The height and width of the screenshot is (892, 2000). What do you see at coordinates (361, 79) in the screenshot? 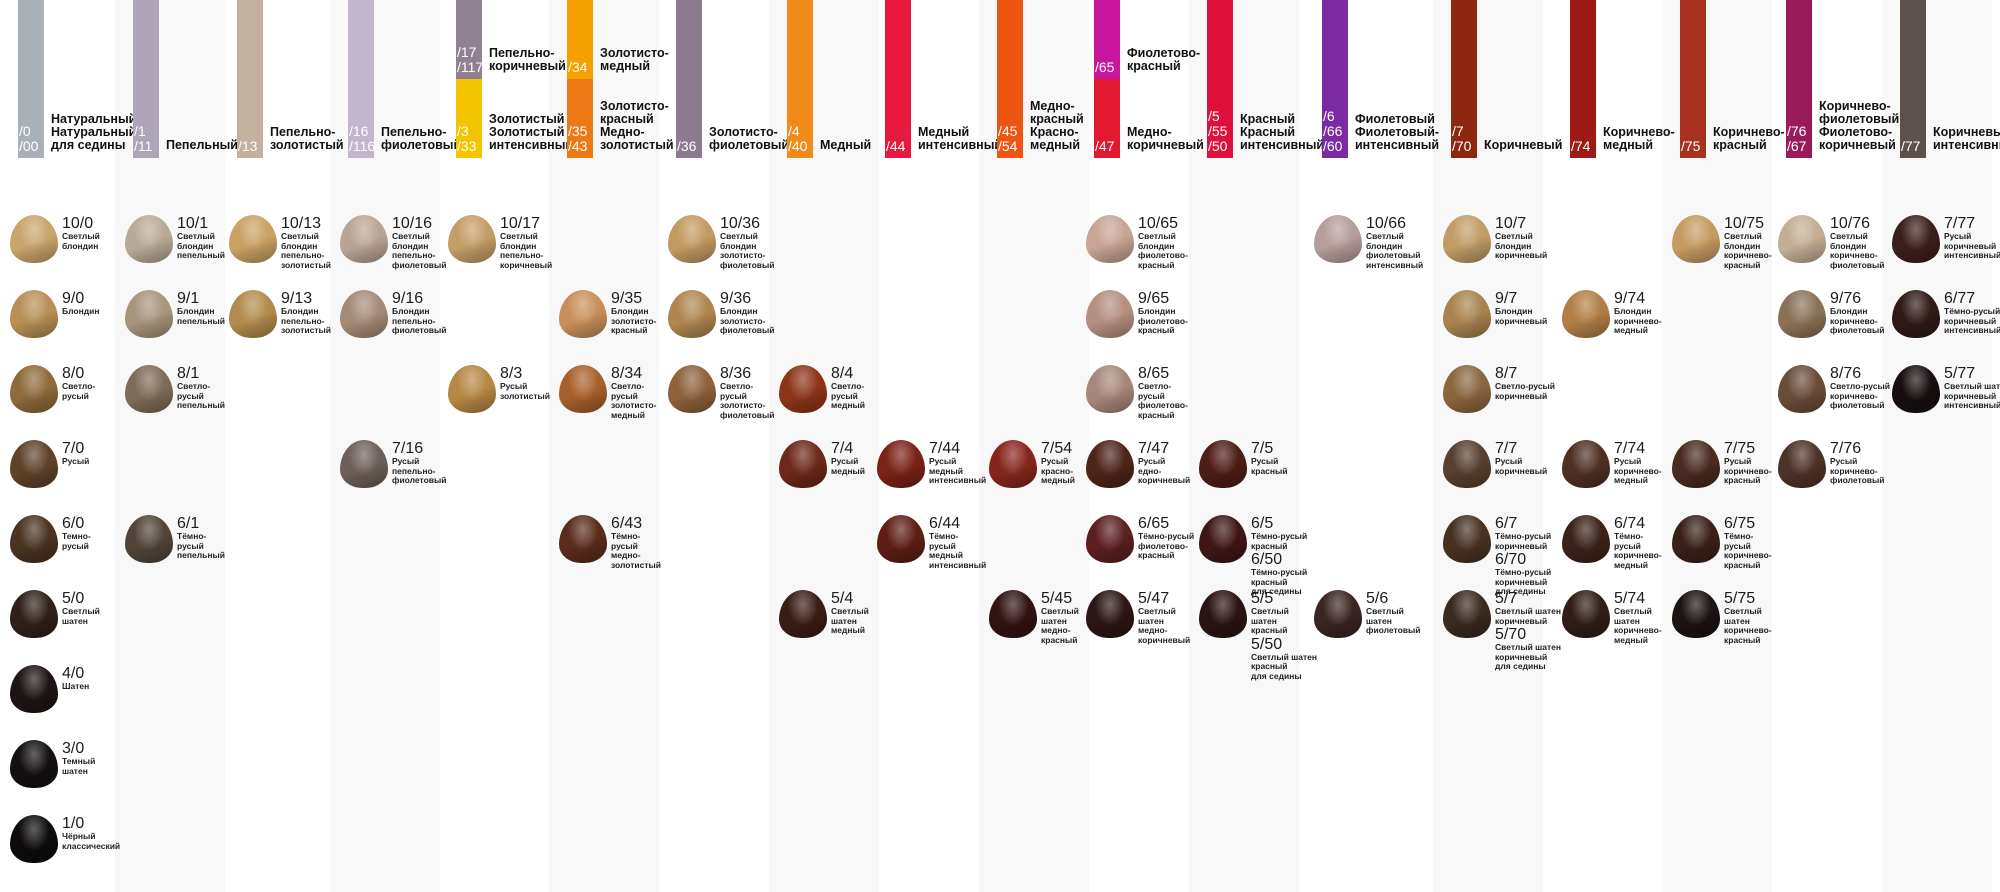
I see `color-bar: /16 /116` at bounding box center [361, 79].